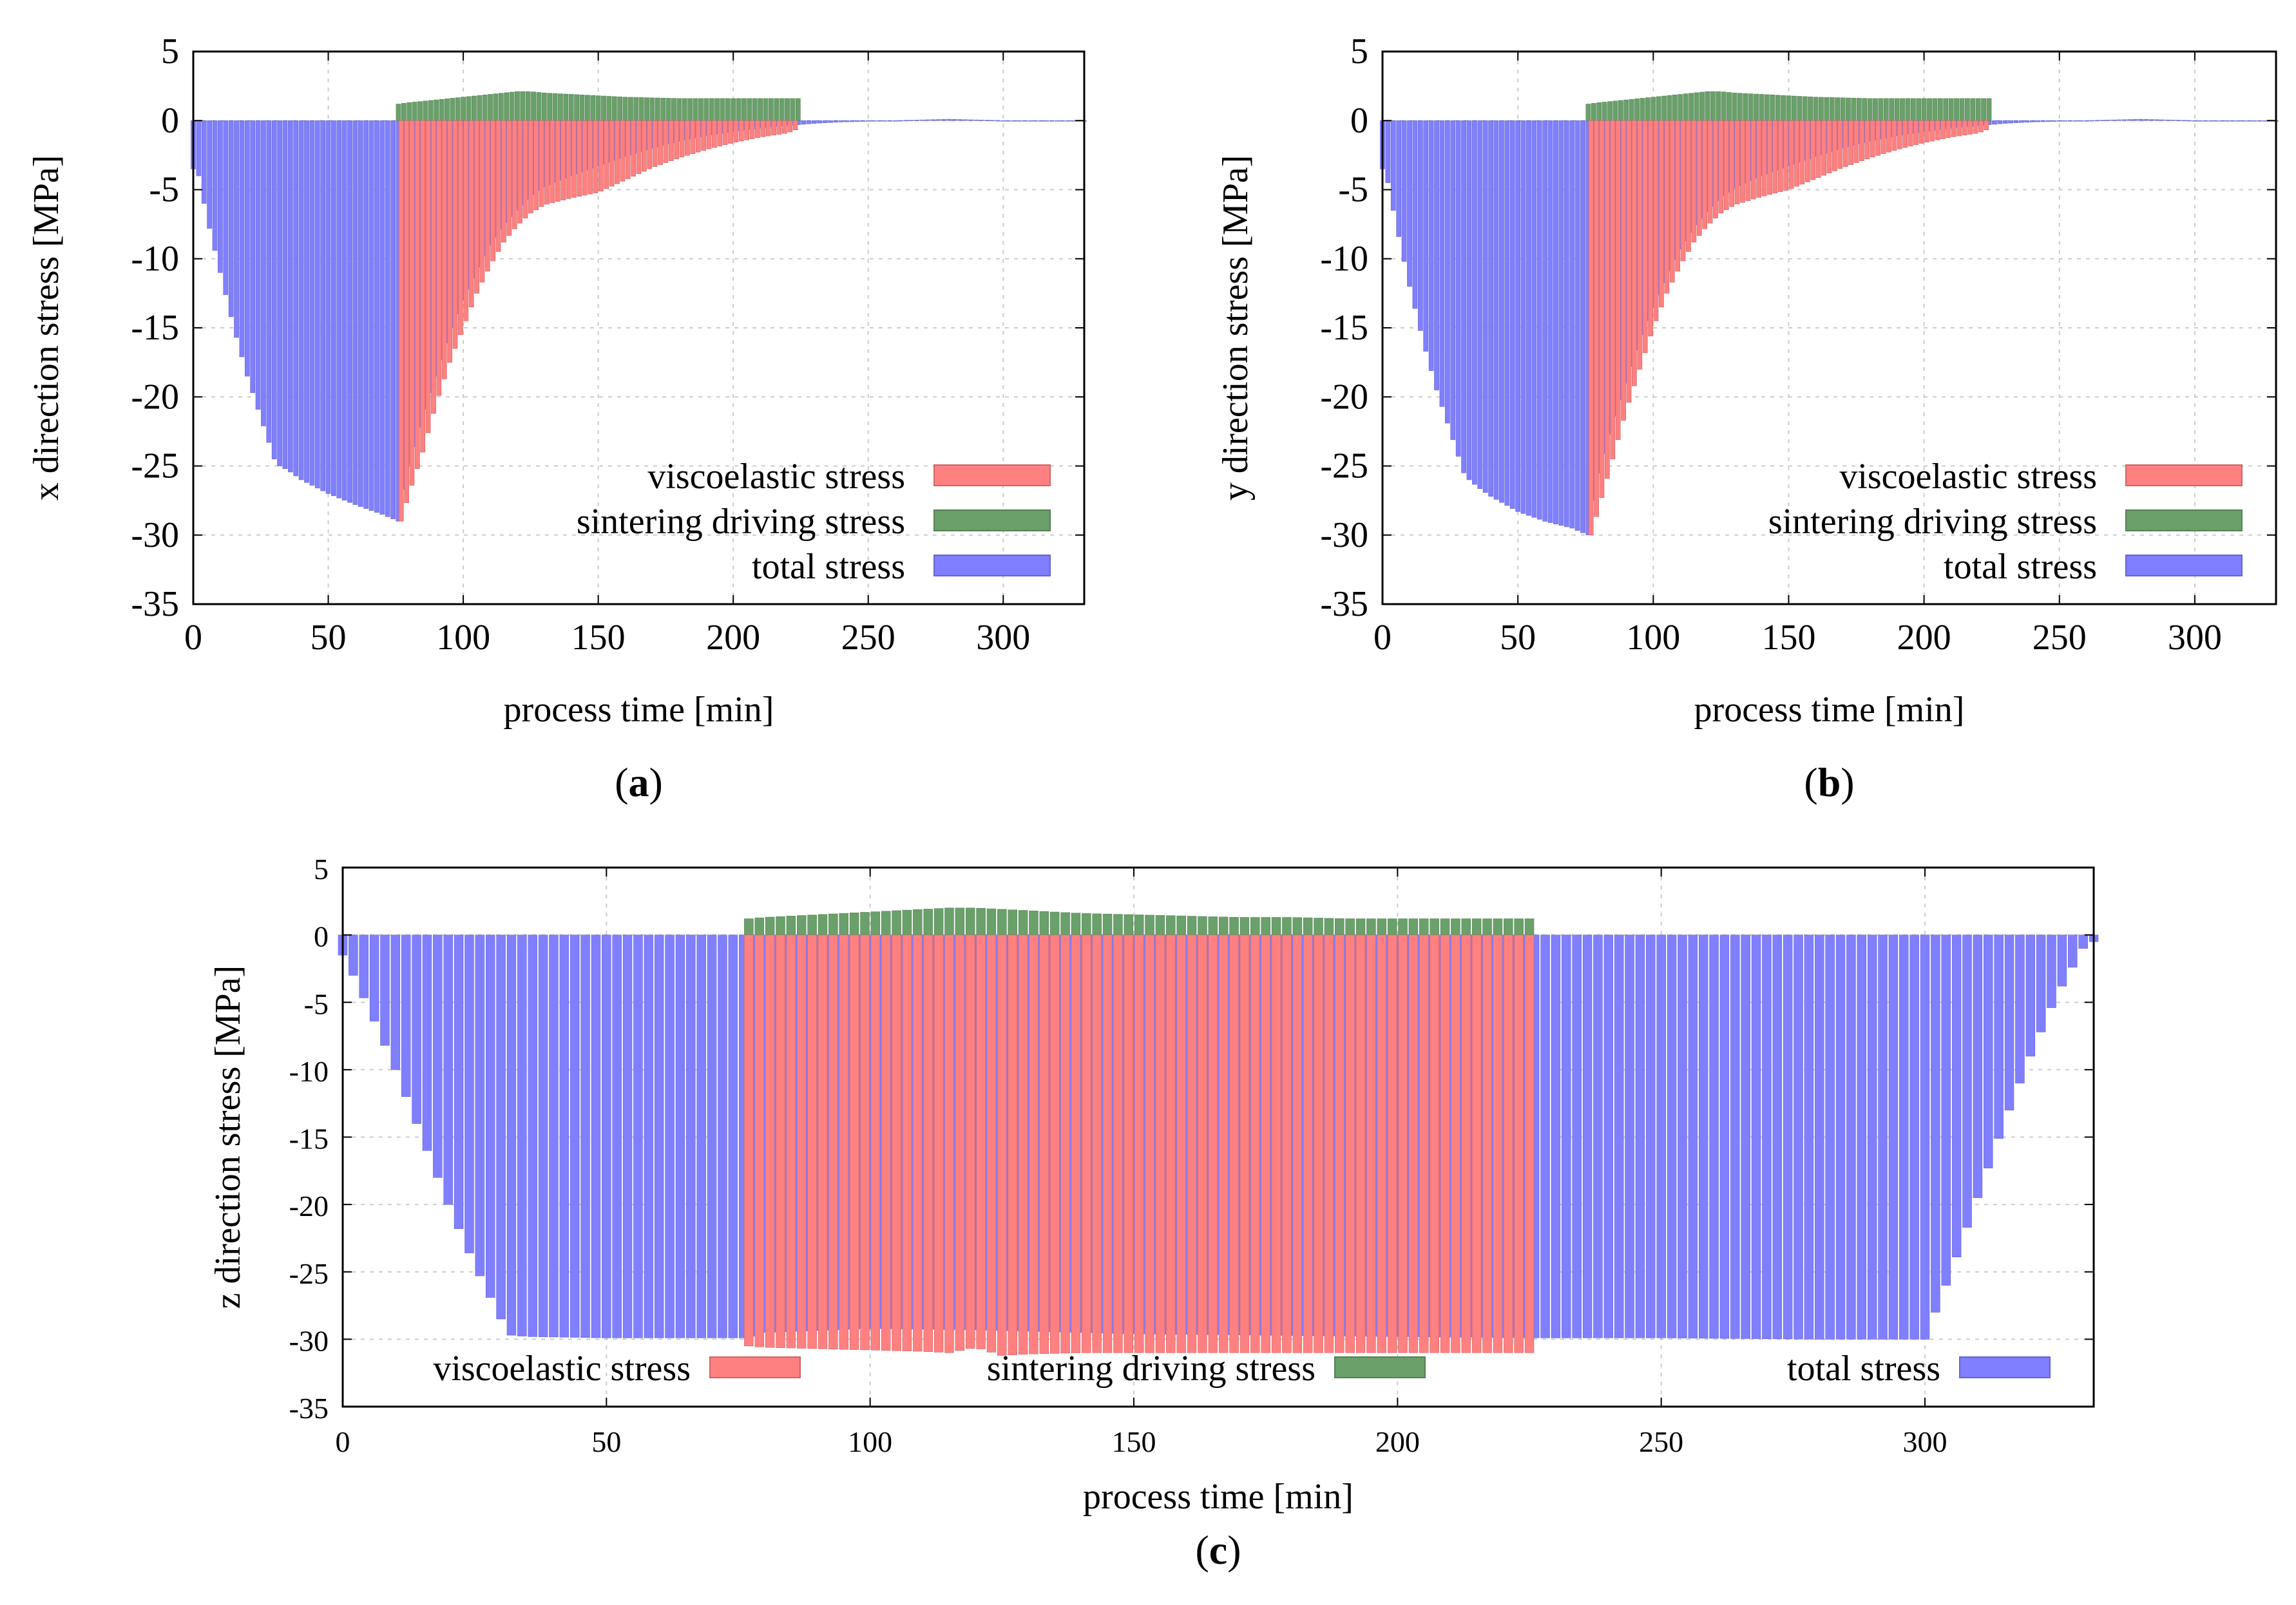 The width and height of the screenshot is (2296, 1605). I want to click on y-tick-label: -35, so click(309, 1408).